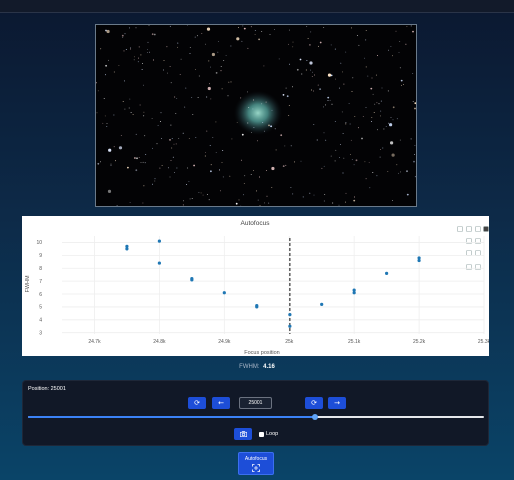  I want to click on loop-checkbox, so click(261, 434).